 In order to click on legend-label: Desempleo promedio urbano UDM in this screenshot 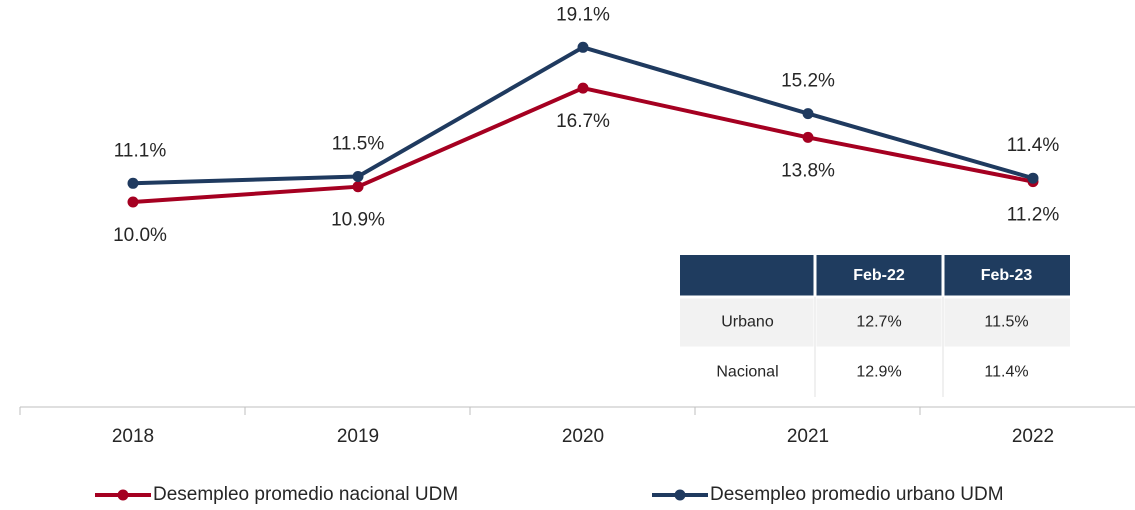, I will do `click(857, 494)`.